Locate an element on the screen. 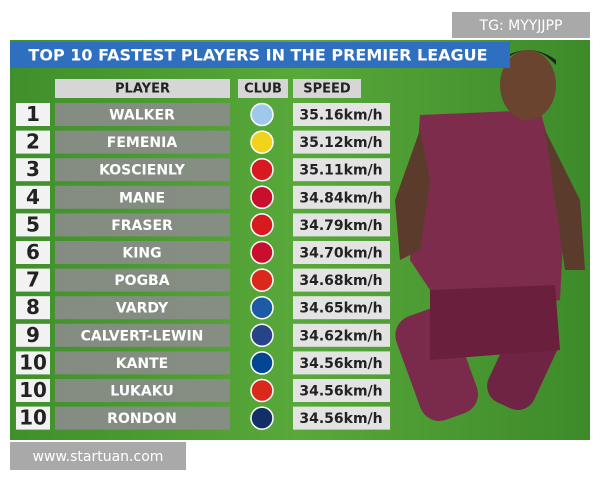 Image resolution: width=600 pixels, height=484 pixels. rank: 8 is located at coordinates (33, 307).